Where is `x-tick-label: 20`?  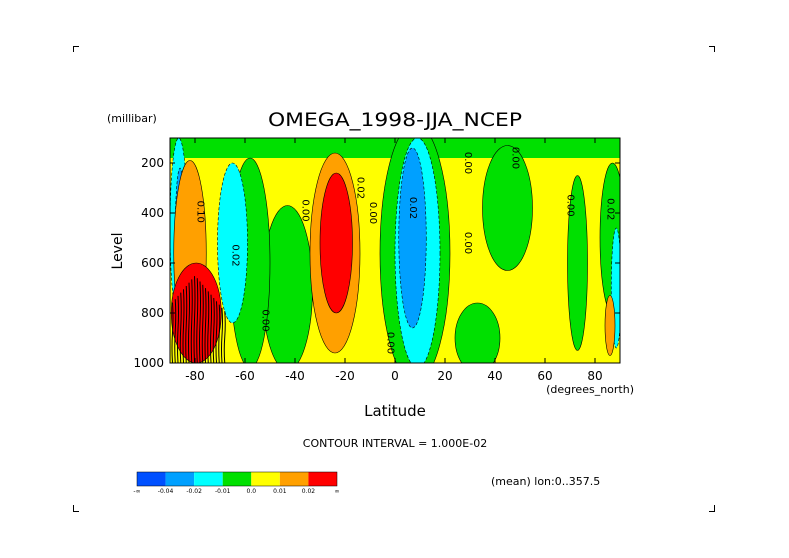
x-tick-label: 20 is located at coordinates (444, 376).